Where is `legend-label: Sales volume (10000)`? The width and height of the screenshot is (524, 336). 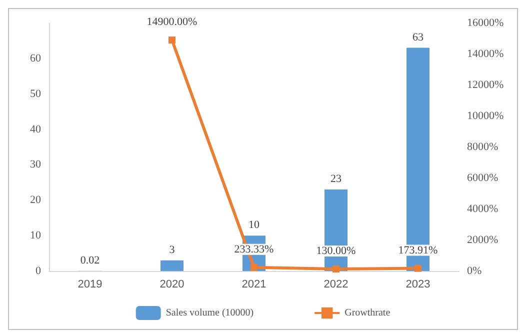 legend-label: Sales volume (10000) is located at coordinates (210, 313).